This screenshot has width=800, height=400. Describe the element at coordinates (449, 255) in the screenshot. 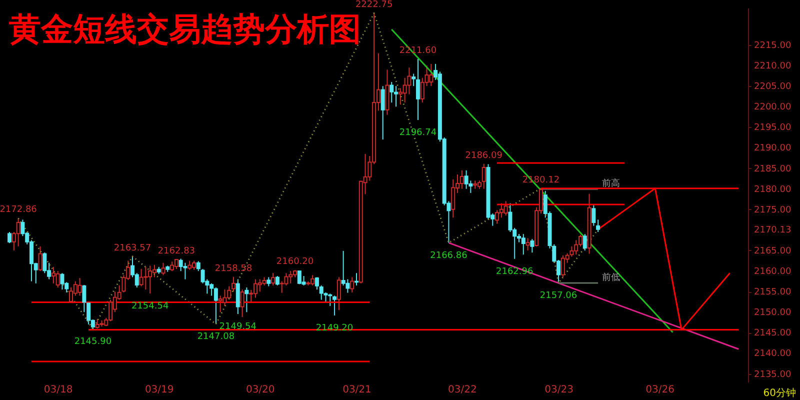

I see `annotation: 2166.86` at that location.